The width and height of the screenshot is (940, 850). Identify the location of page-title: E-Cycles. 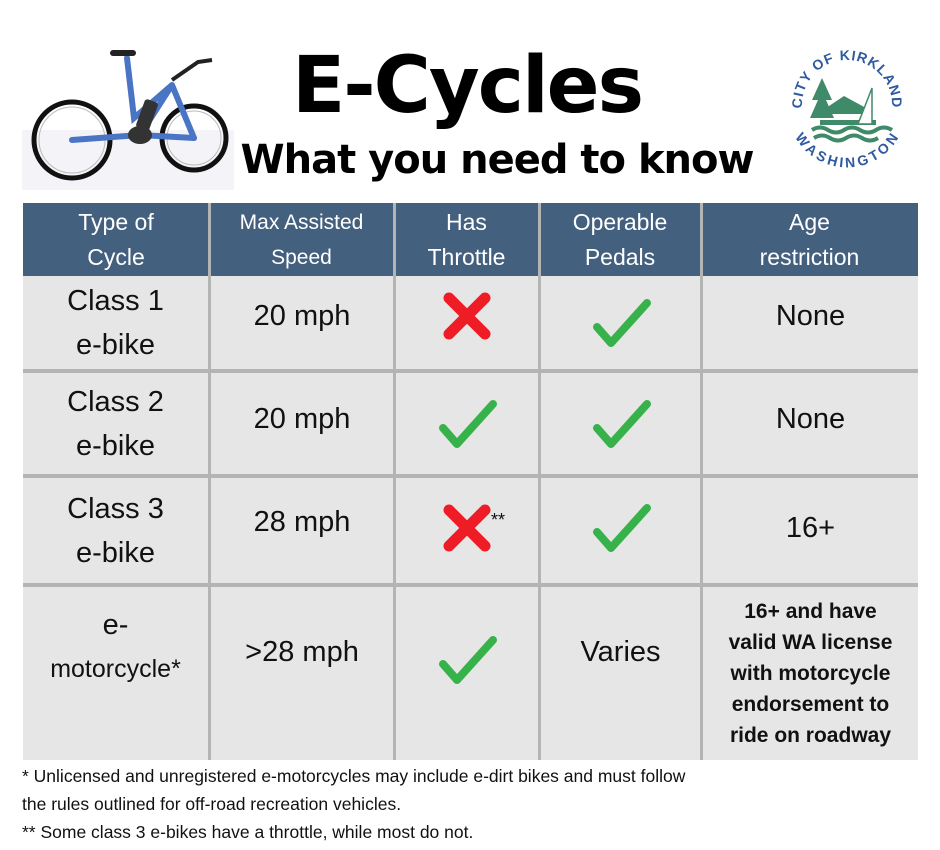
(467, 86).